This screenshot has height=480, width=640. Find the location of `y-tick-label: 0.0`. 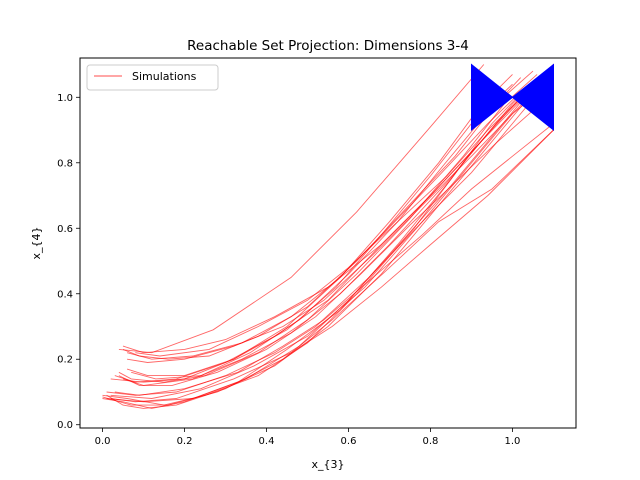

y-tick-label: 0.0 is located at coordinates (65, 425).